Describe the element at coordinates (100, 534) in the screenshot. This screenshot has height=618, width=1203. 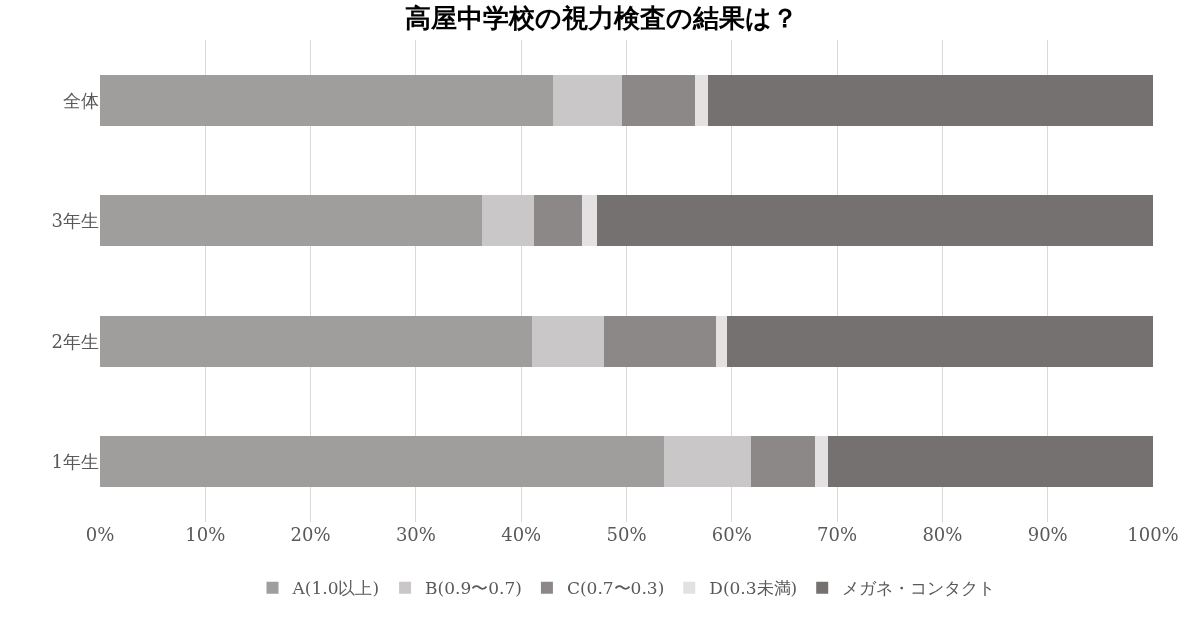
I see `x-tick-label: 0%` at that location.